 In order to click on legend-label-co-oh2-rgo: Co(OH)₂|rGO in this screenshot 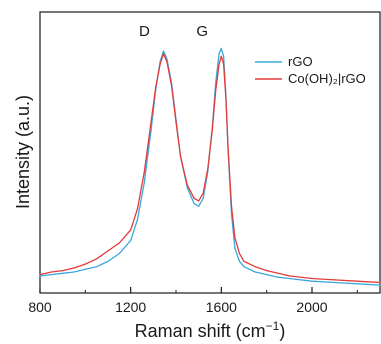, I will do `click(327, 78)`.